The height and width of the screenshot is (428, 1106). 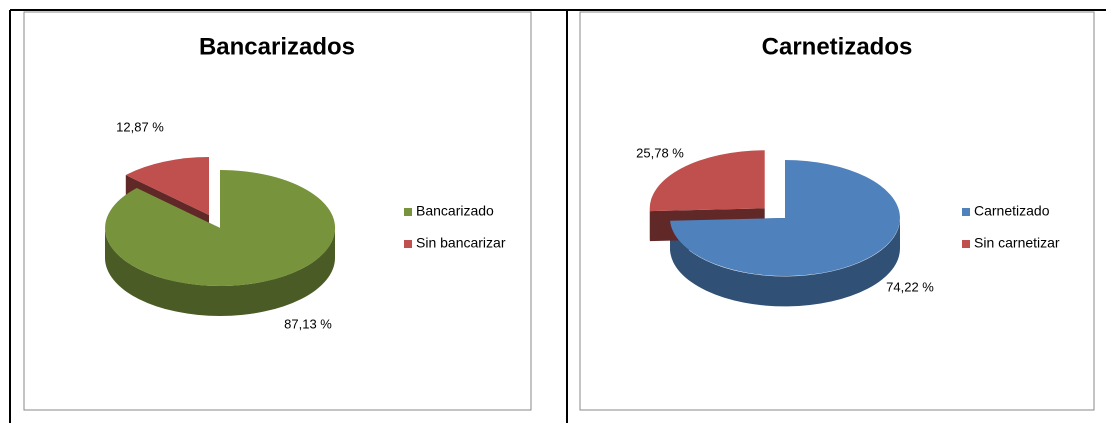 What do you see at coordinates (277, 46) in the screenshot?
I see `chart-title: Bancarizados` at bounding box center [277, 46].